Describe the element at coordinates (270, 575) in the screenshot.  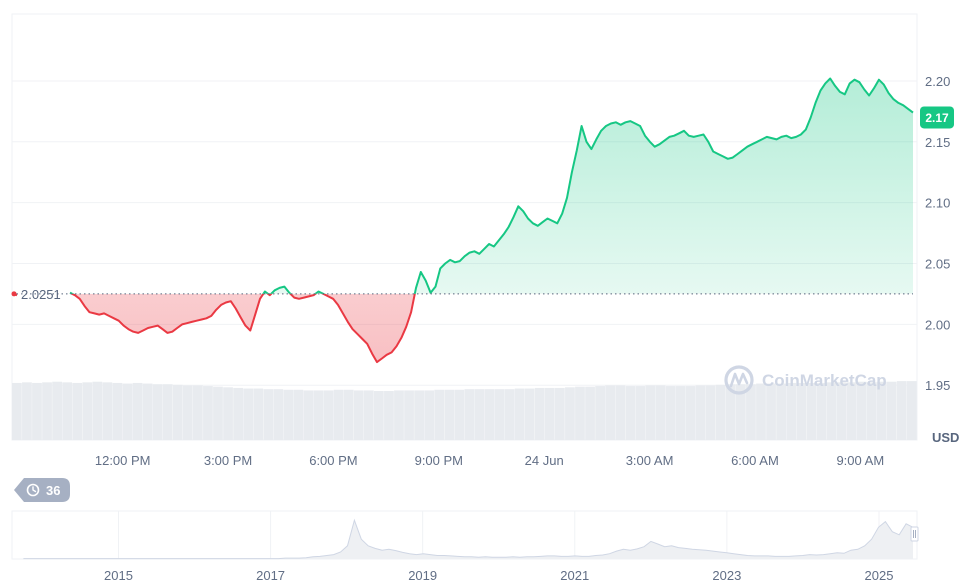
I see `navigator-tick-label: 2017` at that location.